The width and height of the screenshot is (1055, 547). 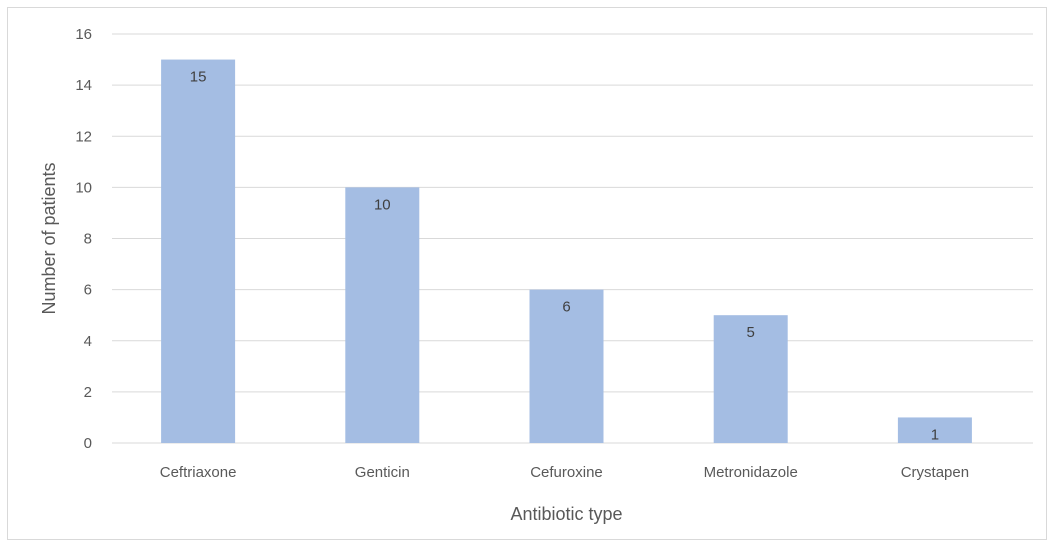 What do you see at coordinates (83, 34) in the screenshot?
I see `y-tick-label: 16` at bounding box center [83, 34].